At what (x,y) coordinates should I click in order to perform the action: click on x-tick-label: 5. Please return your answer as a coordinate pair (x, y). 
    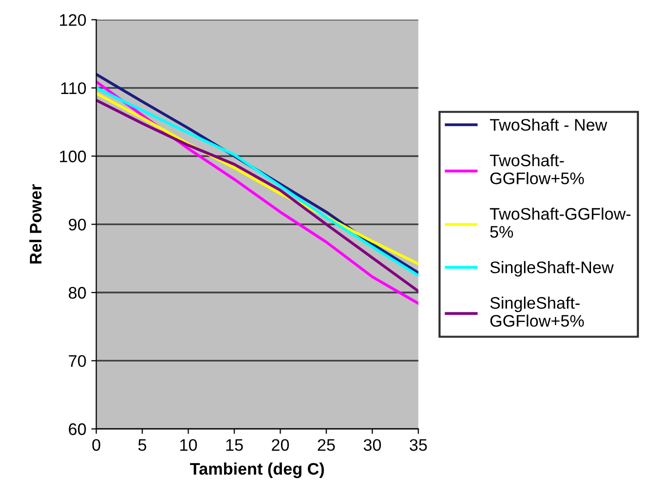
    Looking at the image, I should click on (142, 445).